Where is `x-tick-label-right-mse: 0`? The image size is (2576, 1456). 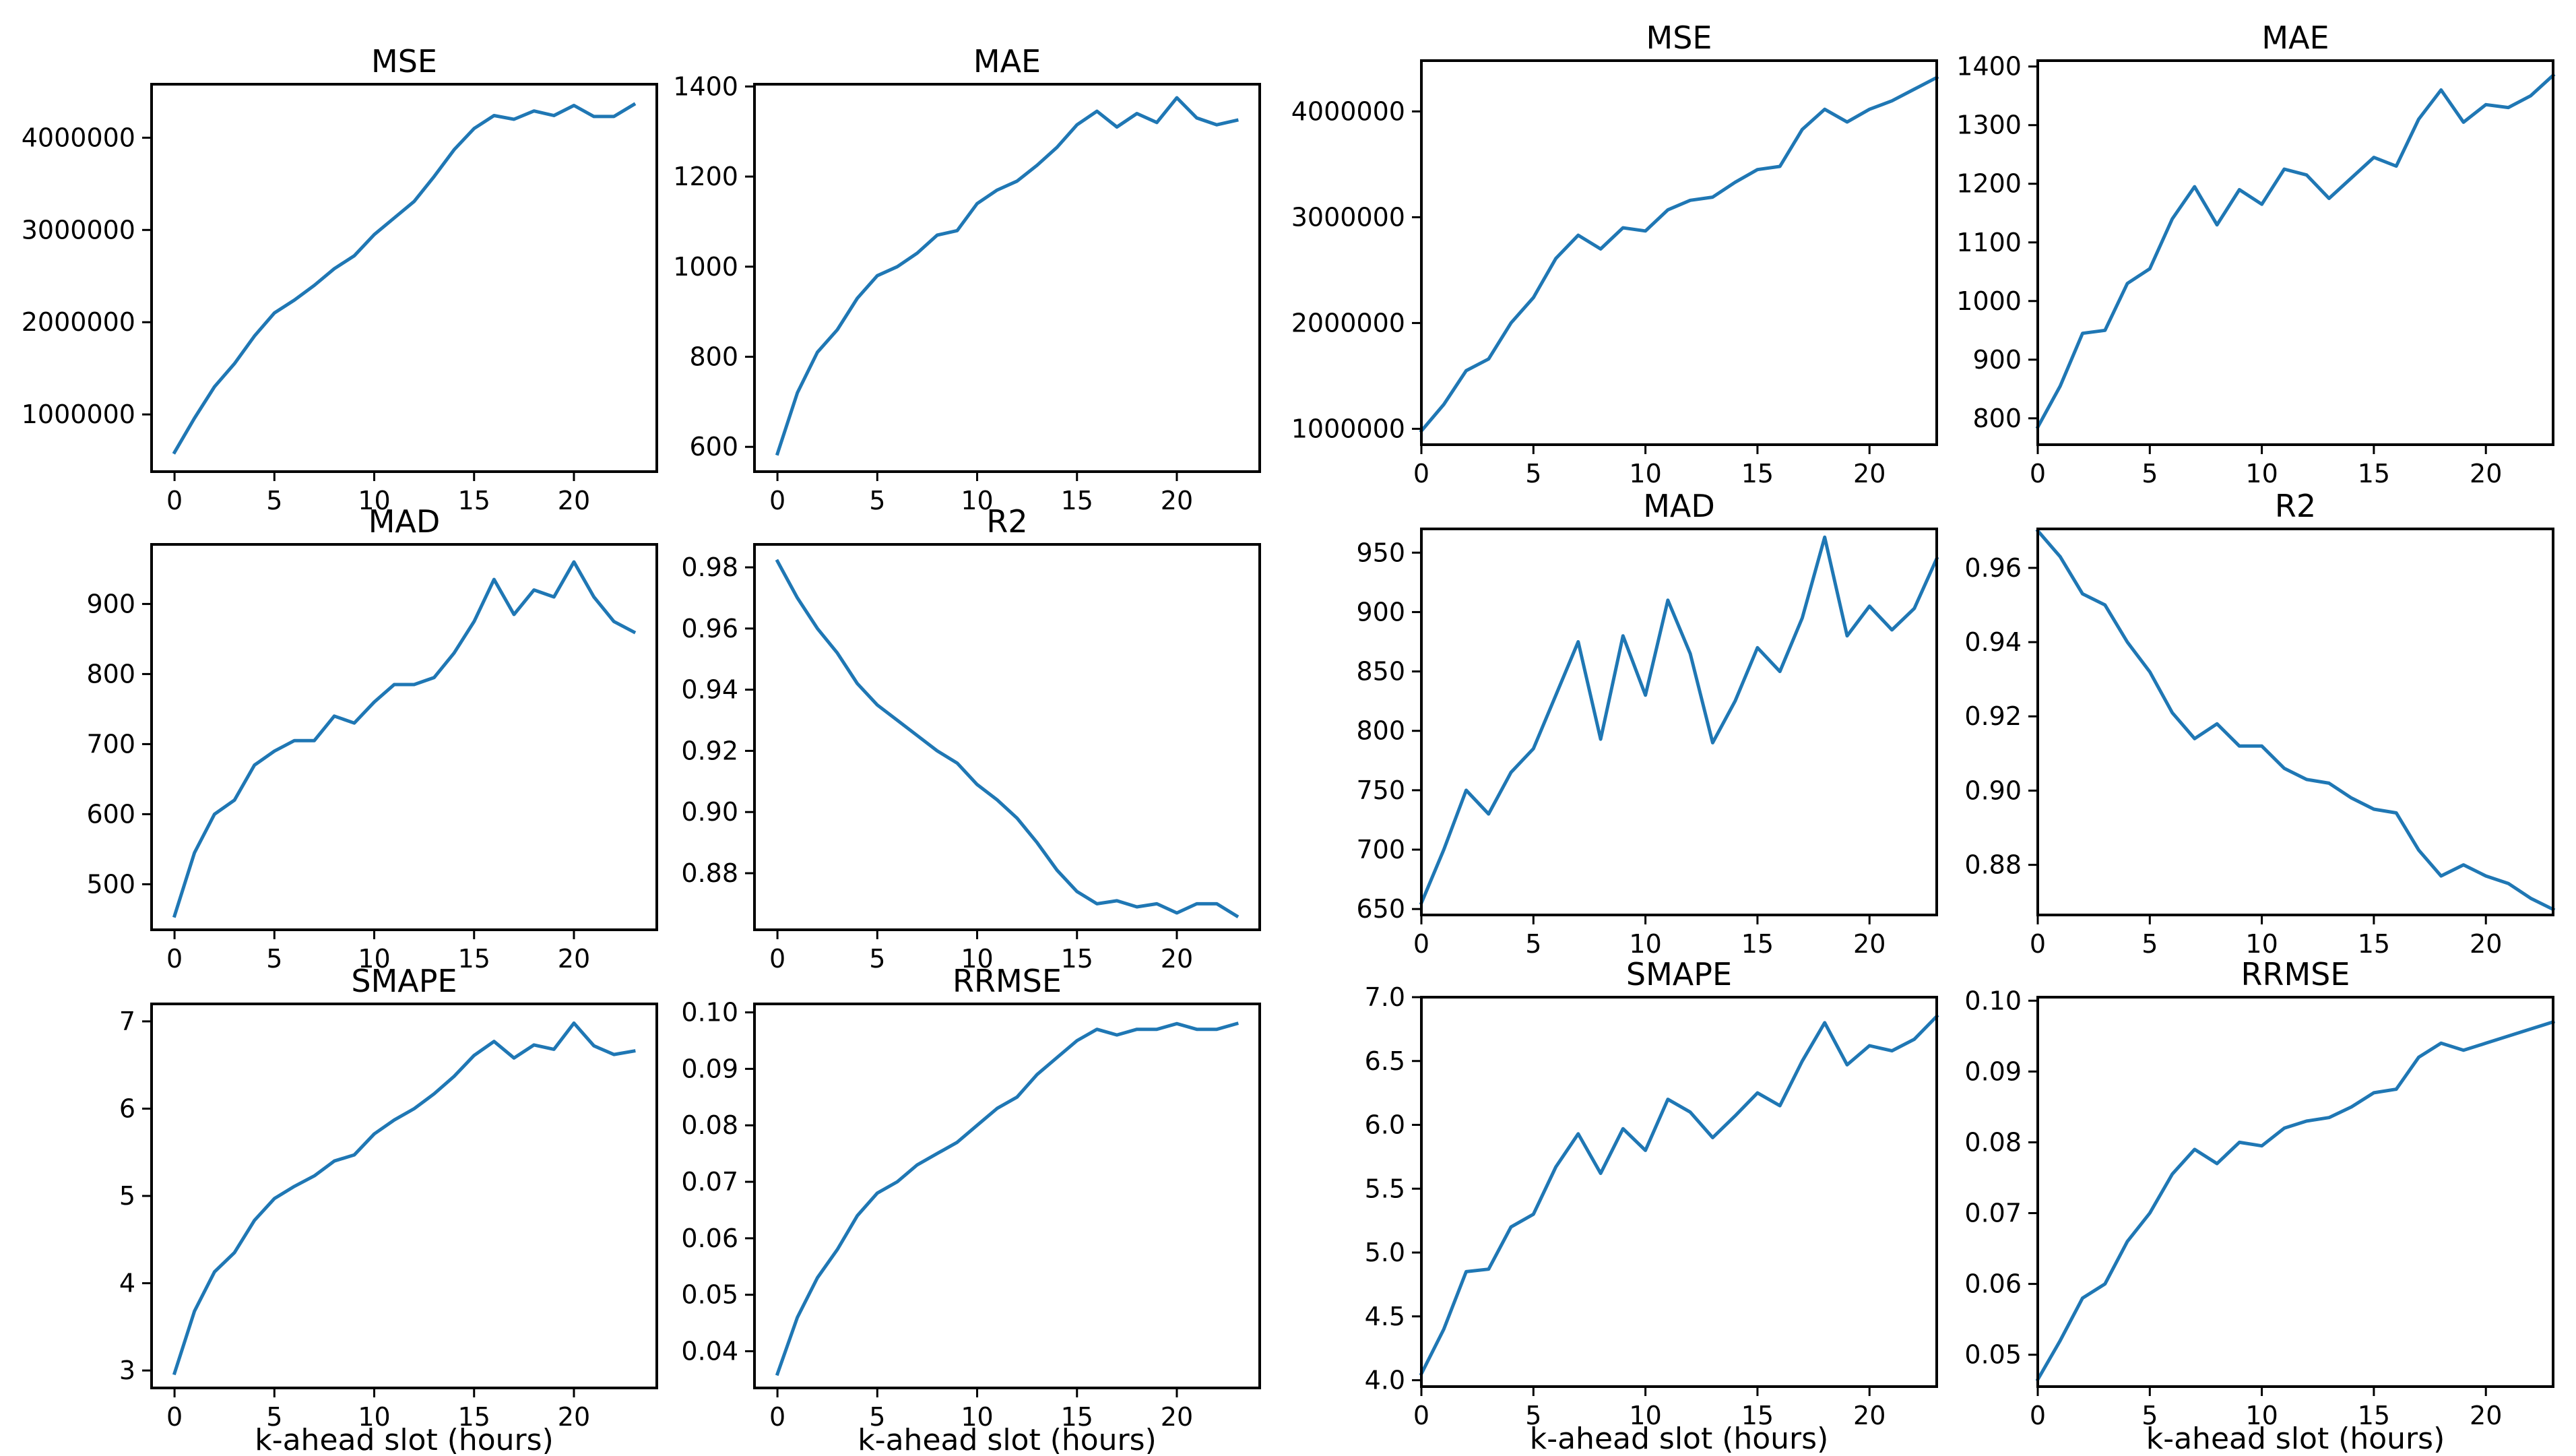
x-tick-label-right-mse: 0 is located at coordinates (1421, 474).